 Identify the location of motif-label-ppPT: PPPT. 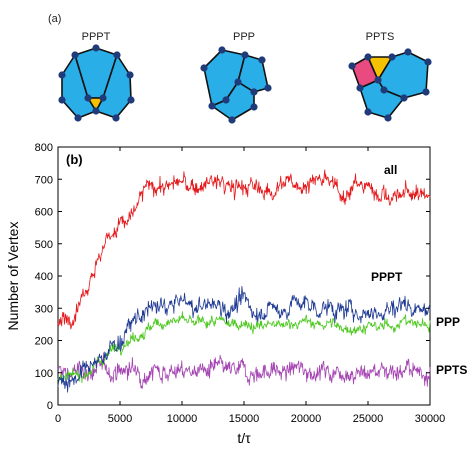
(96, 37).